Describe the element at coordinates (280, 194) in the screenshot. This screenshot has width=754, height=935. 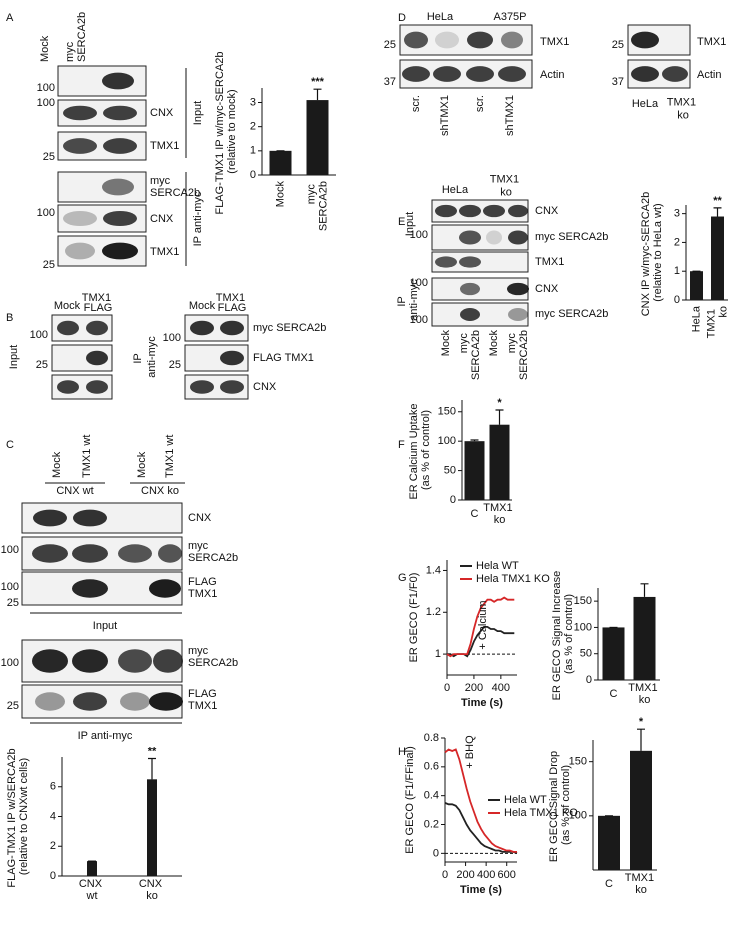
I see `x-tick-label: Mock` at that location.